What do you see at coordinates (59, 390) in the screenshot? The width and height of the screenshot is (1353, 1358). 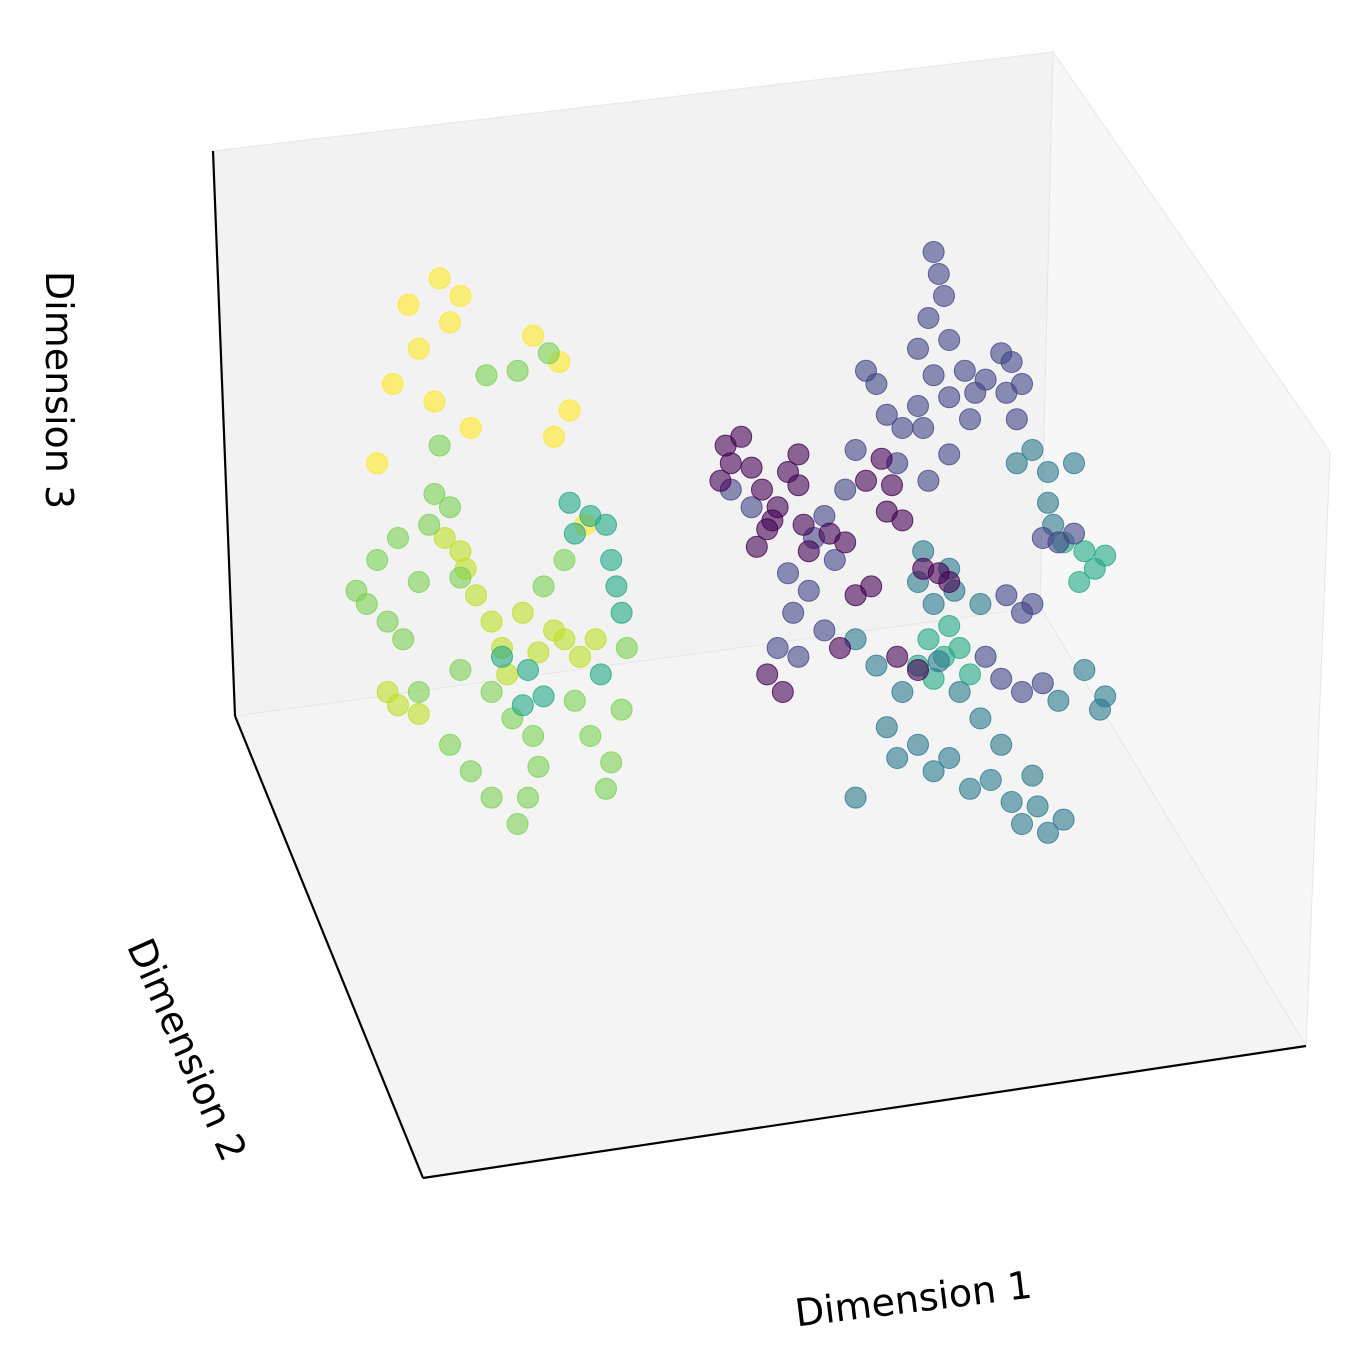 I see `z-axis-label: Dimension 3` at bounding box center [59, 390].